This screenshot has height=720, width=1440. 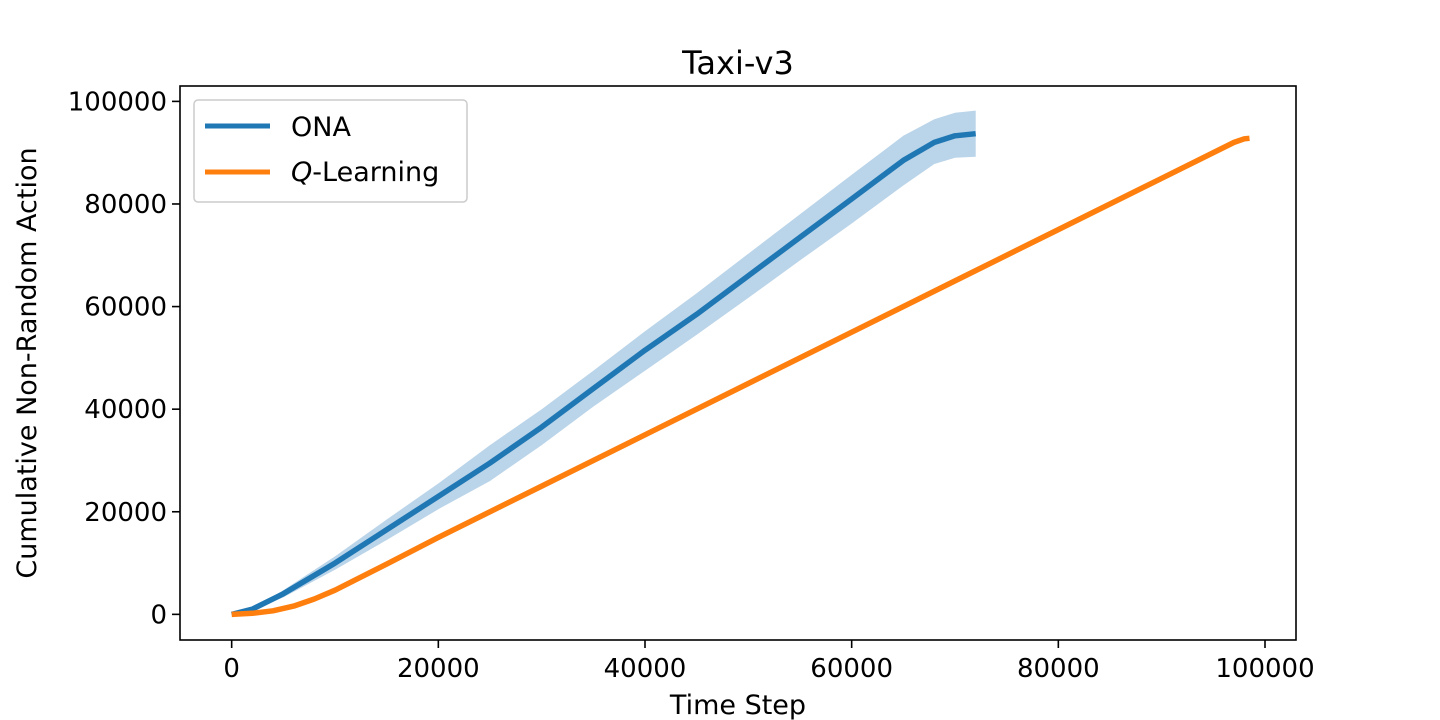 I want to click on y-tick-label: 80000, so click(x=125, y=205).